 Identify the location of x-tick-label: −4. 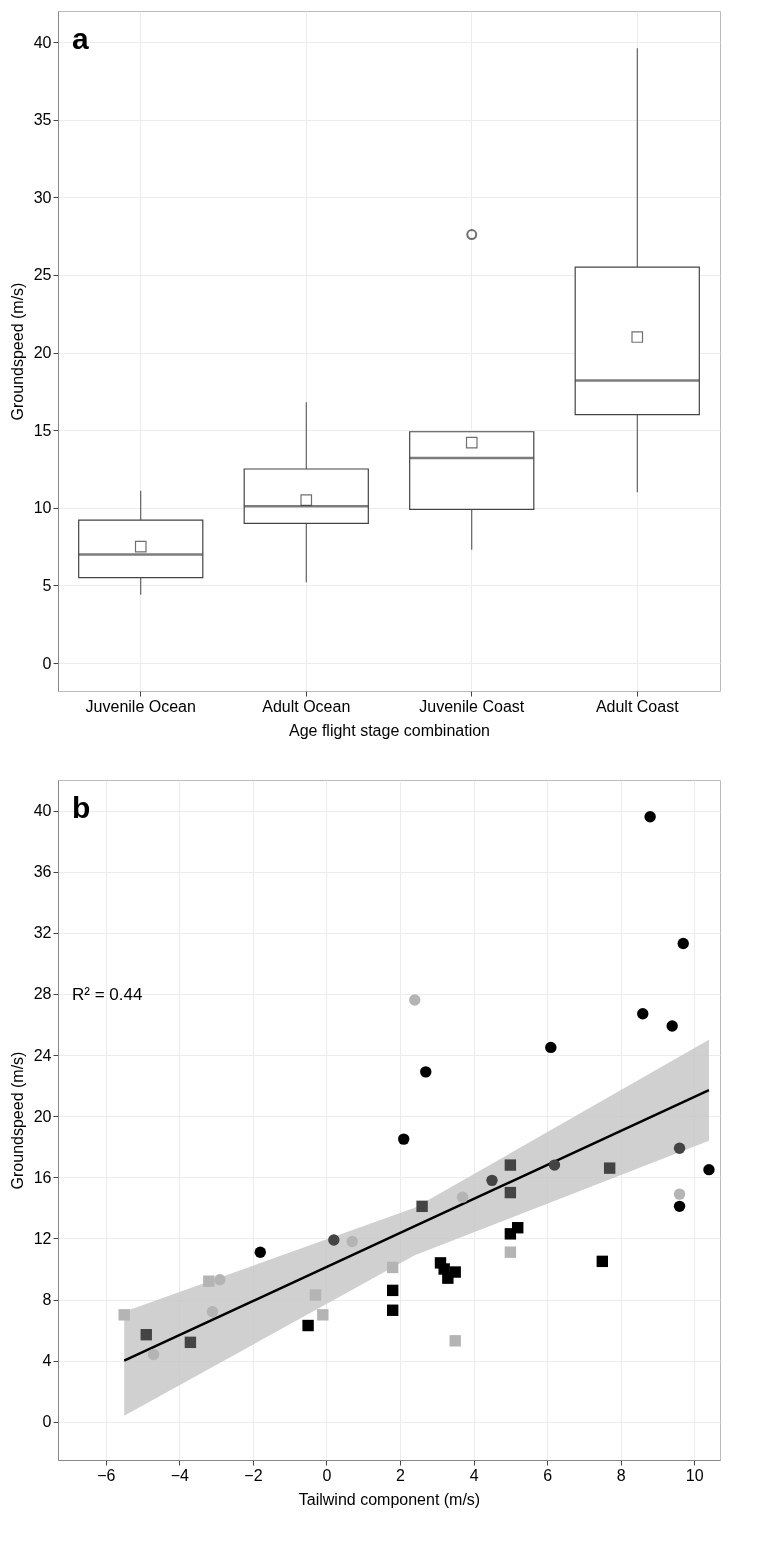
(180, 1475).